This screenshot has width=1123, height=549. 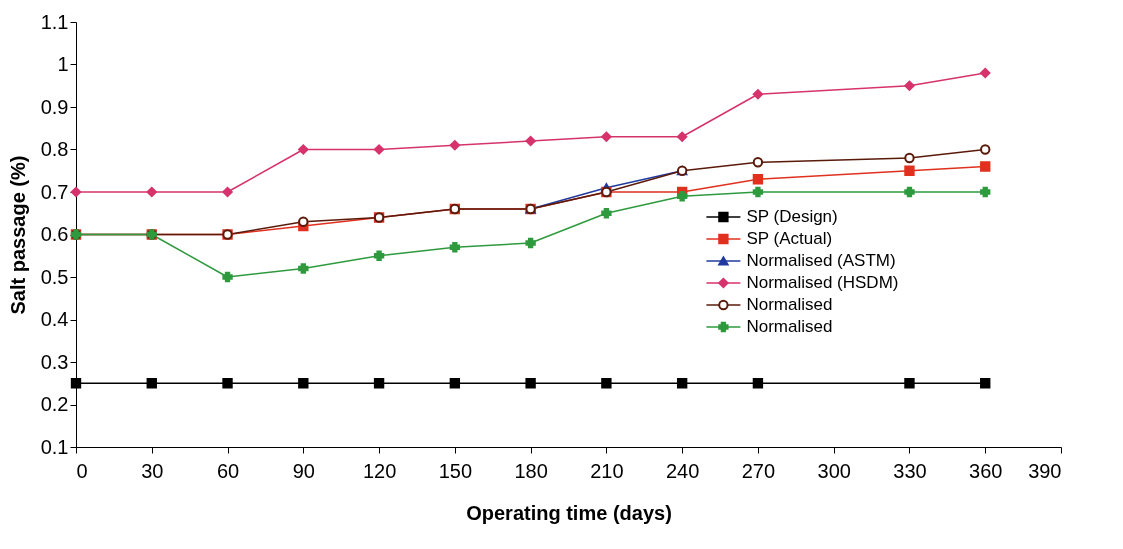 What do you see at coordinates (152, 470) in the screenshot?
I see `x-tick-label: 30` at bounding box center [152, 470].